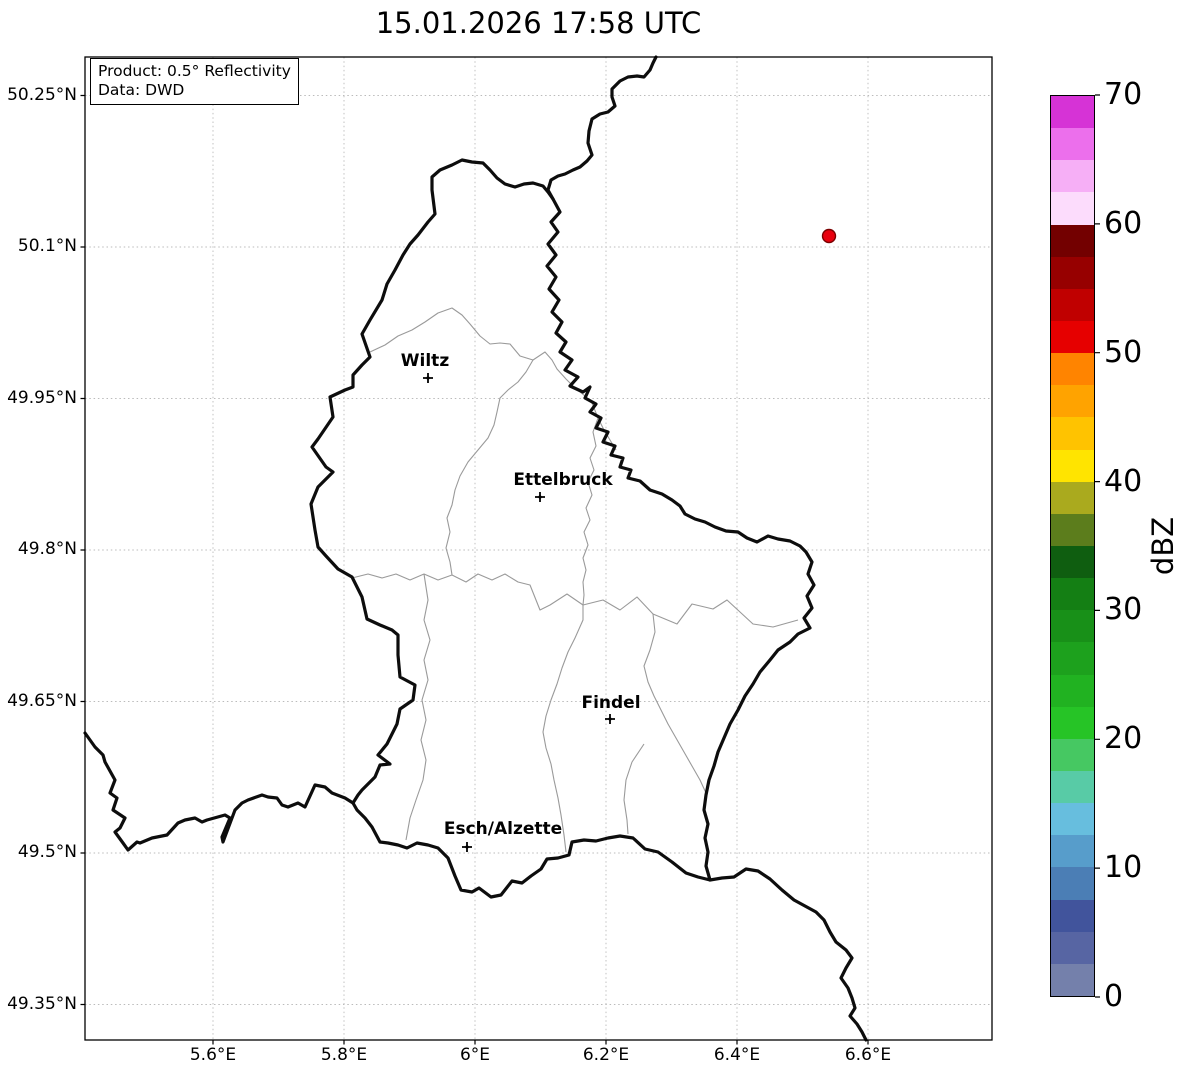 The height and width of the screenshot is (1081, 1184). Describe the element at coordinates (42, 1004) in the screenshot. I see `y-tick-49-35: 49.35°N` at that location.